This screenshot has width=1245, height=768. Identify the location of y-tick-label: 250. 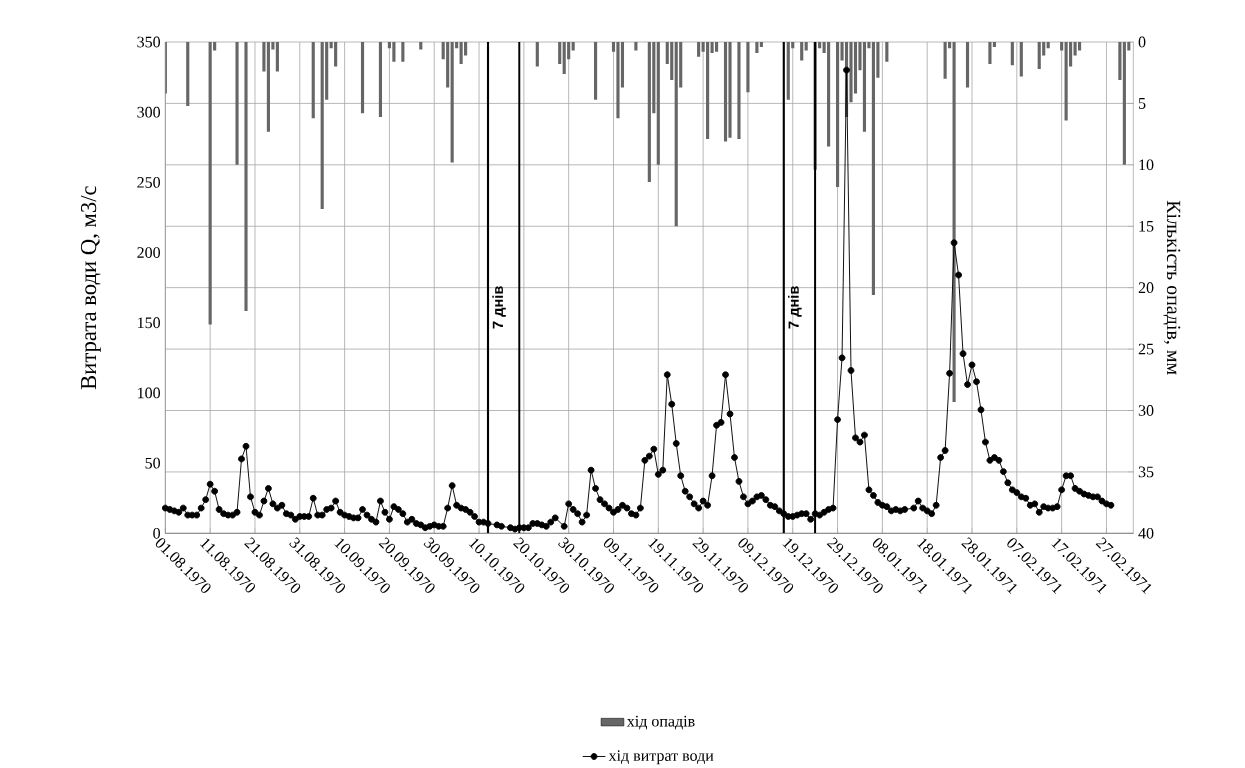
(149, 182).